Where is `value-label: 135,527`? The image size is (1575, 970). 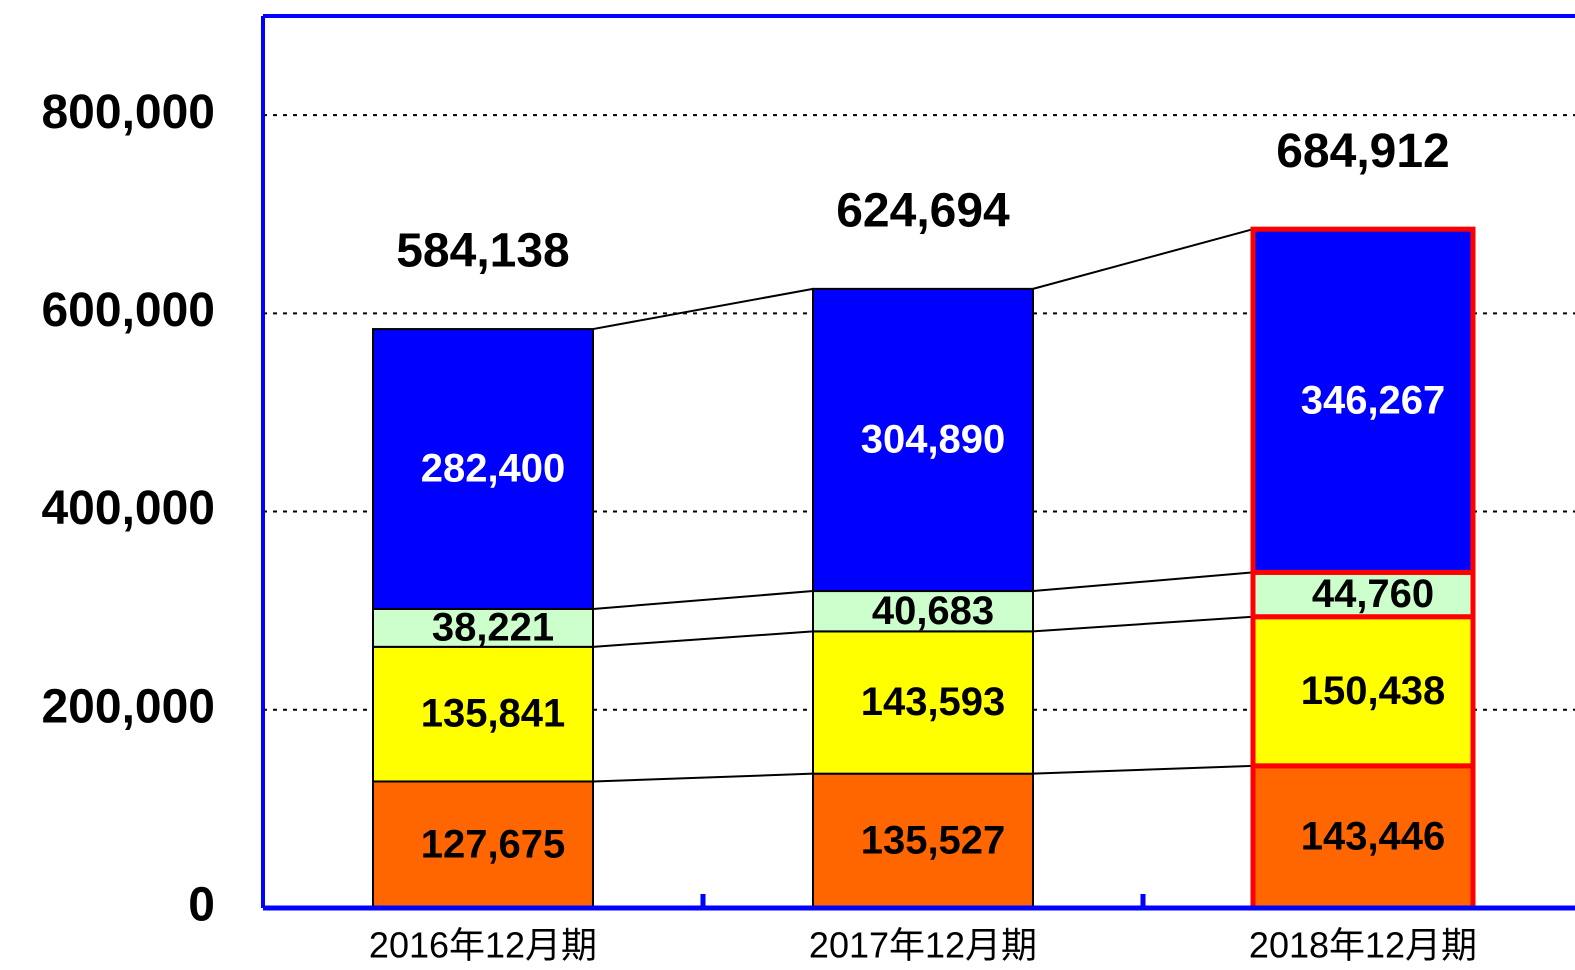 value-label: 135,527 is located at coordinates (933, 840).